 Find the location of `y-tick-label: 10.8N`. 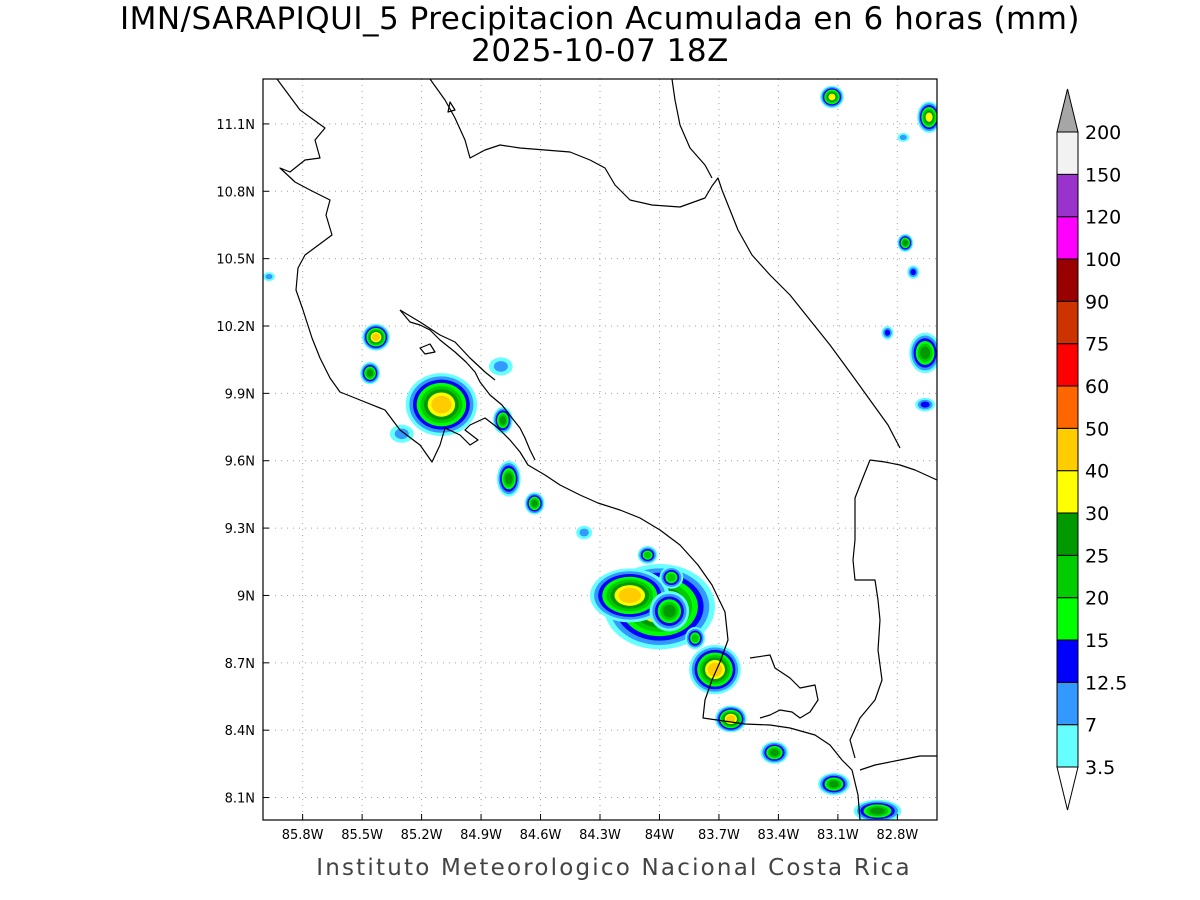

y-tick-label: 10.8N is located at coordinates (235, 192).